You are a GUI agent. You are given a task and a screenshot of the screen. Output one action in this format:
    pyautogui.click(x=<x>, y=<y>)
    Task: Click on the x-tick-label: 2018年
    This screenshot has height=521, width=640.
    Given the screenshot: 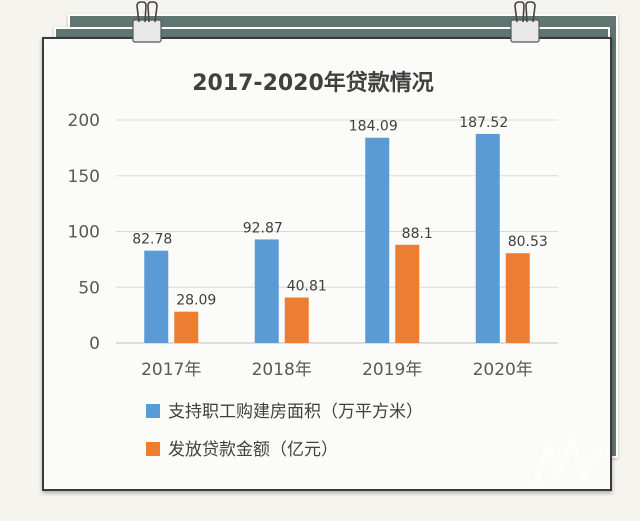 What is the action you would take?
    pyautogui.click(x=282, y=370)
    